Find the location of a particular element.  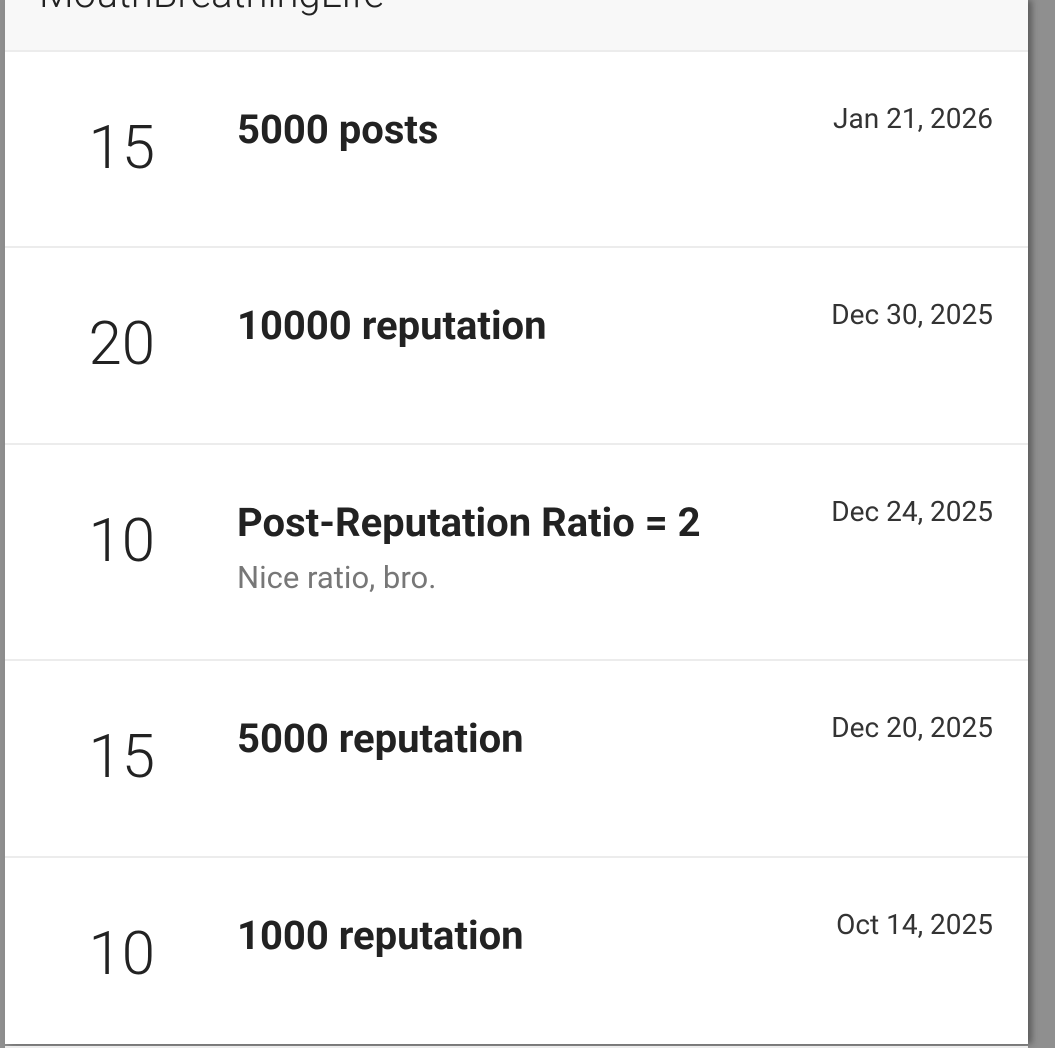

achievement-title: 1000 reputation is located at coordinates (380, 935).